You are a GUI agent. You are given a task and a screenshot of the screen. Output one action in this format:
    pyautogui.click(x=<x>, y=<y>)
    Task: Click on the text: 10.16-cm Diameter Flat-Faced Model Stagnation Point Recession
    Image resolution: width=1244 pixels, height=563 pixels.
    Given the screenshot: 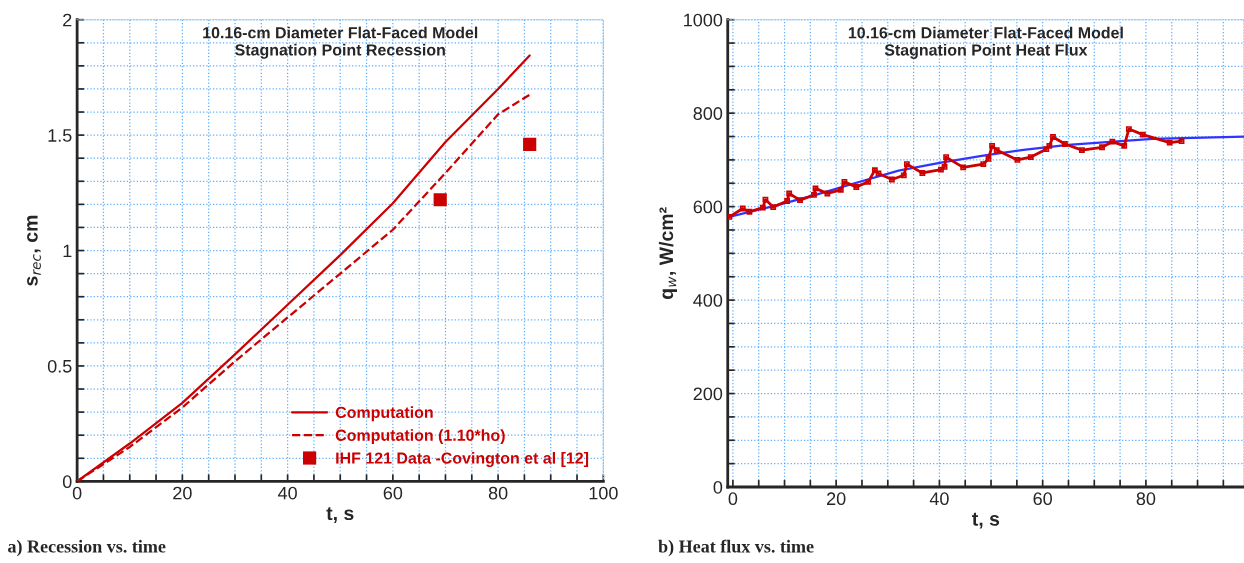 What is the action you would take?
    pyautogui.click(x=340, y=42)
    